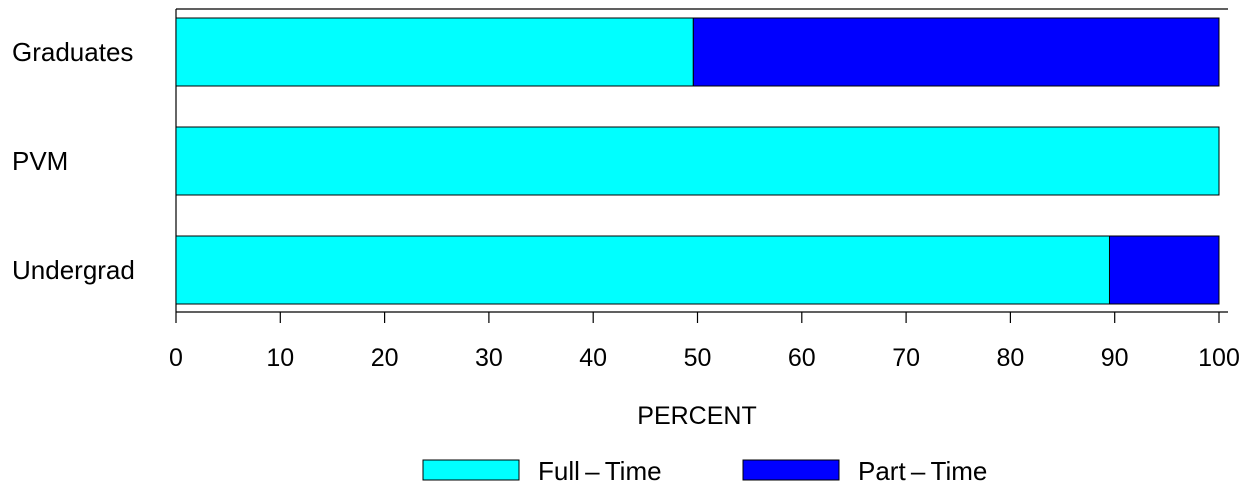  What do you see at coordinates (1219, 358) in the screenshot?
I see `x-tick-label: 100` at bounding box center [1219, 358].